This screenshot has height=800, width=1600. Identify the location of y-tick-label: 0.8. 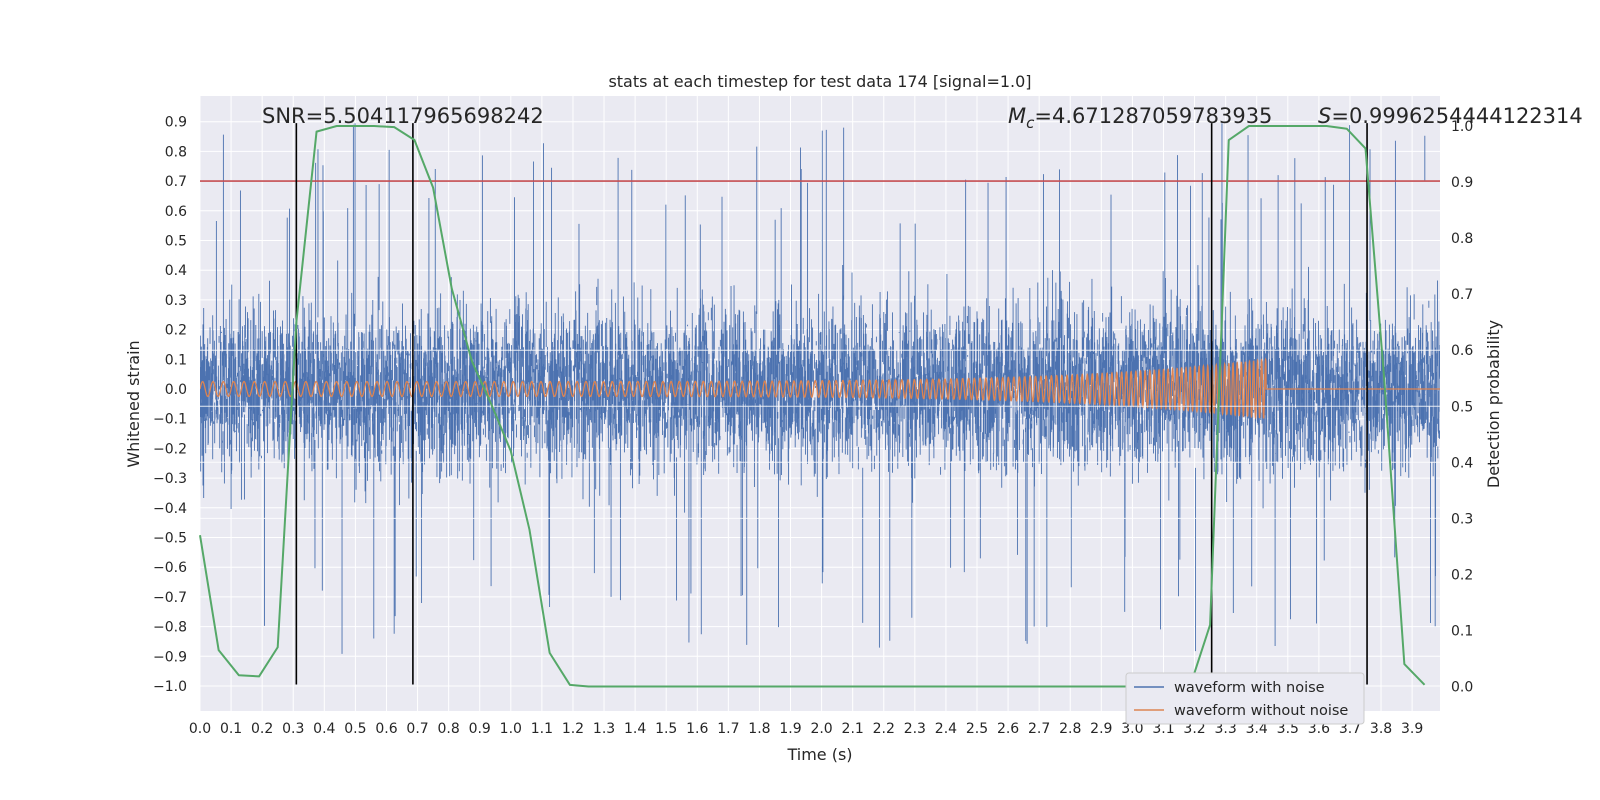
(176, 152).